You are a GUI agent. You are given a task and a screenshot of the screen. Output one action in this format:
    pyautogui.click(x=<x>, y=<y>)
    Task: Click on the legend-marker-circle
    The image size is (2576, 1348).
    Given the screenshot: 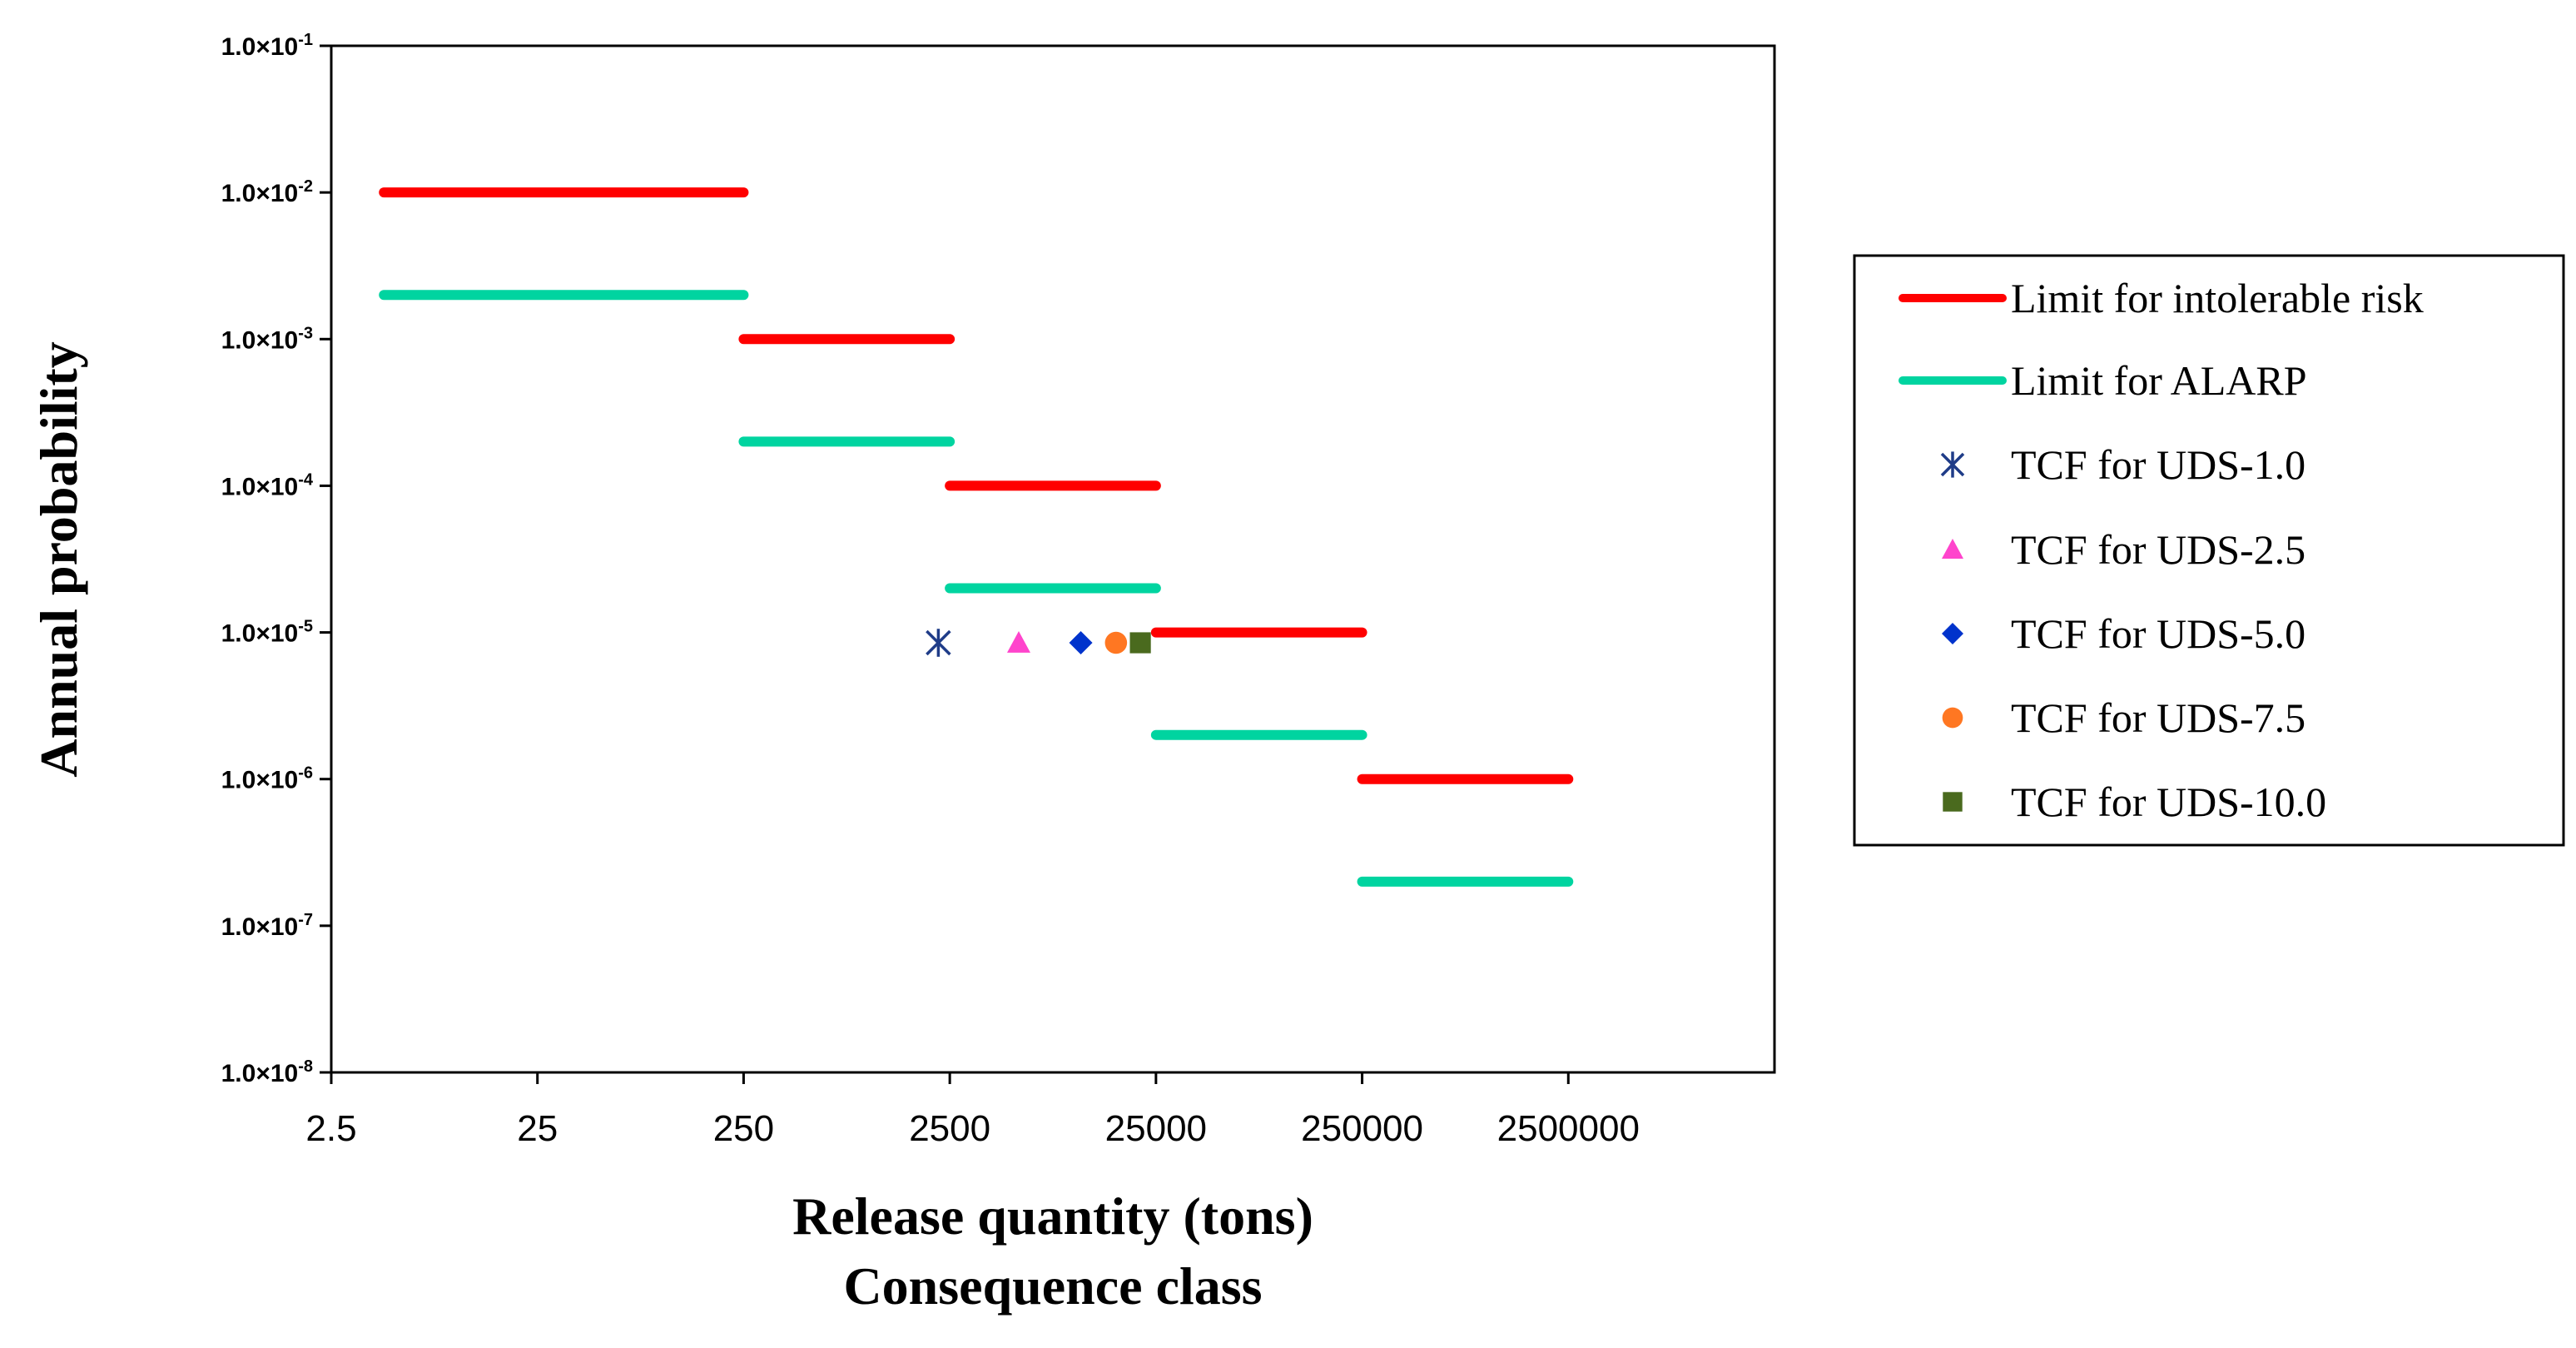 What is the action you would take?
    pyautogui.click(x=1952, y=718)
    